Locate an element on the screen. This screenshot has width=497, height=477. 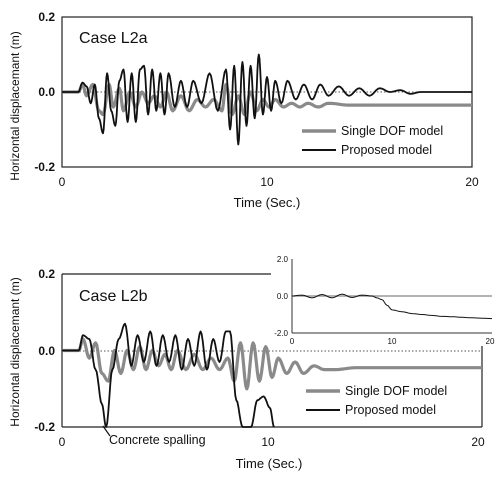
chart-2-inset-ytick-mid: 0.0 is located at coordinates (283, 296).